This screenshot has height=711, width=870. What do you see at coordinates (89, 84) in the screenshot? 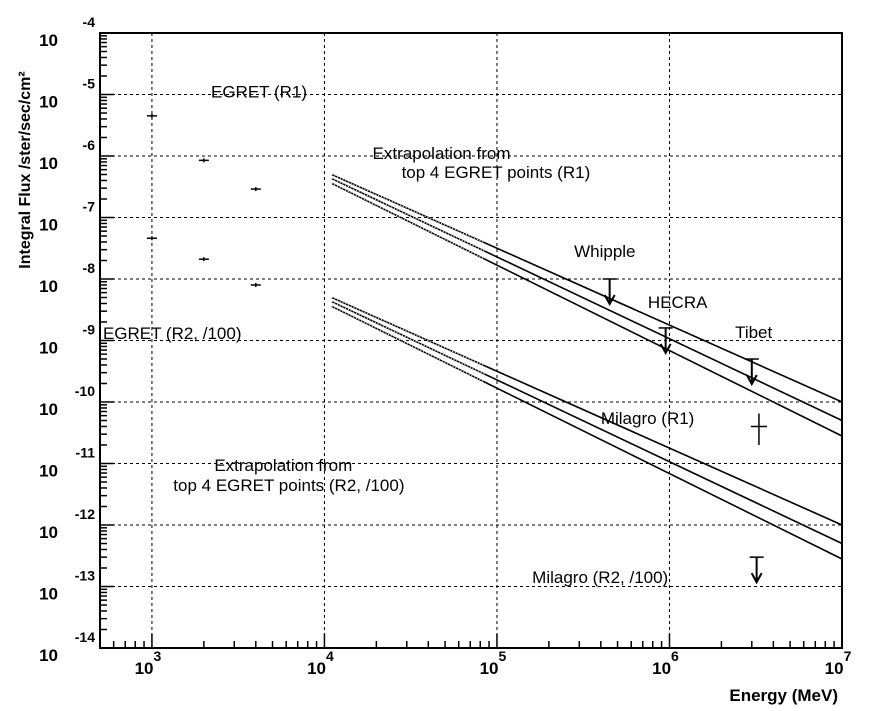
I see `y-tick-exponent: -5` at bounding box center [89, 84].